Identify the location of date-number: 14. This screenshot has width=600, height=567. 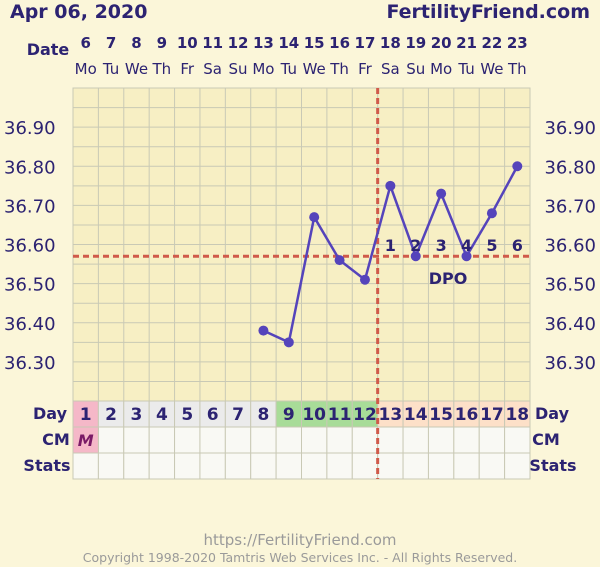
(288, 43).